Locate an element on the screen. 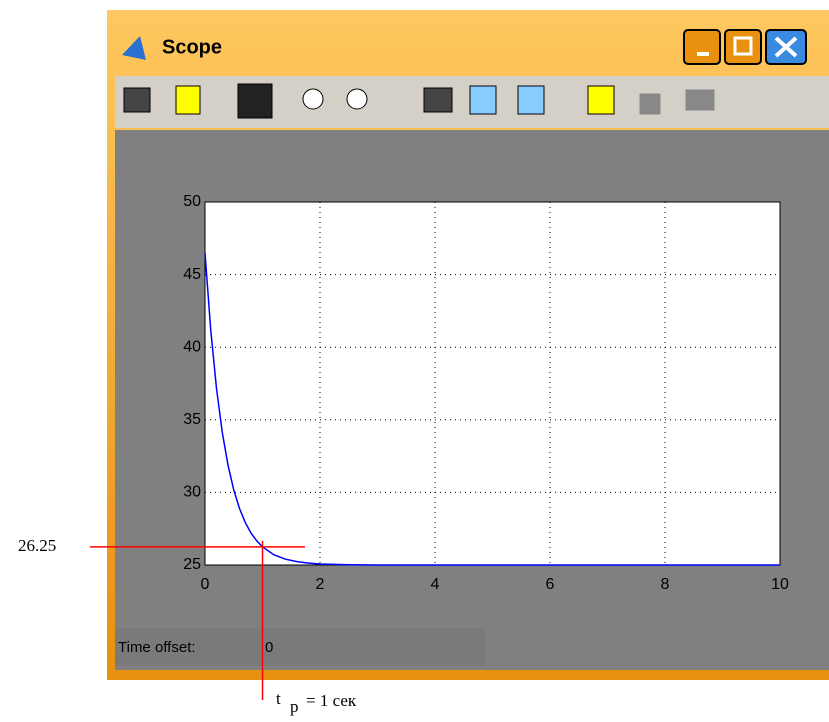  y-tick-label: 40 is located at coordinates (192, 346).